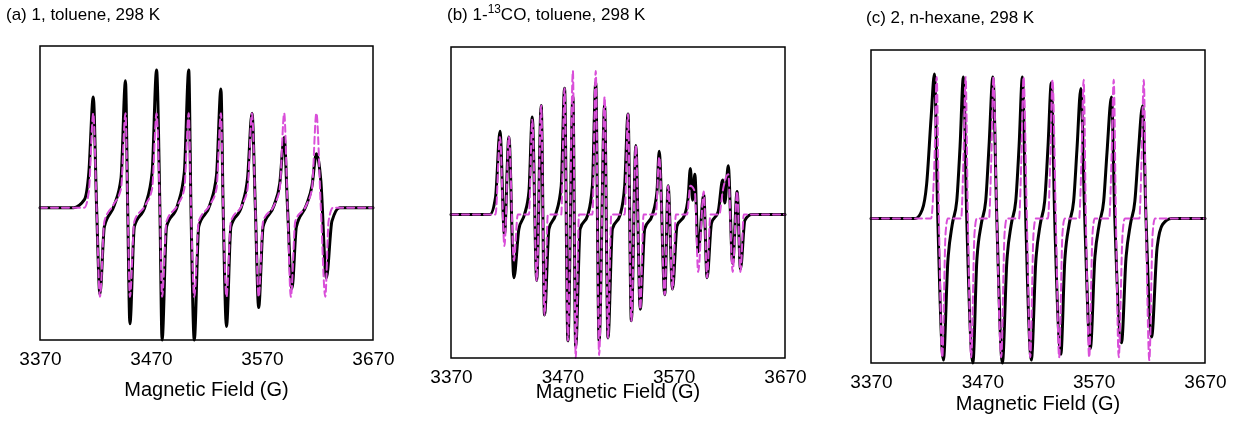 The height and width of the screenshot is (442, 1234). Describe the element at coordinates (547, 13) in the screenshot. I see `chart-title: (b) 1-$^{13}$CO, toluene, 298 K` at that location.